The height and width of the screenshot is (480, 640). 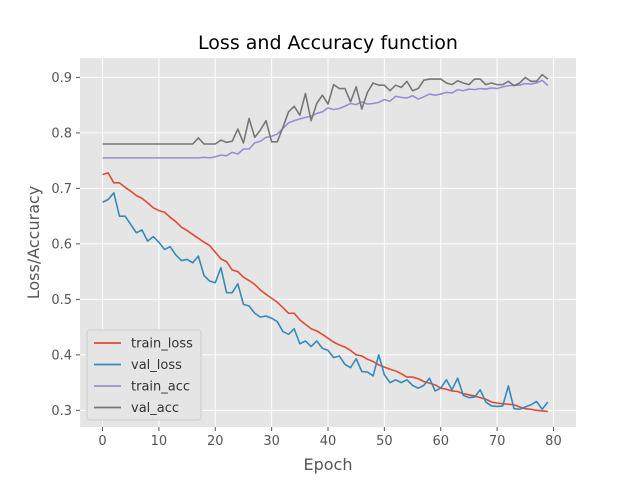 I want to click on legend-label-val_acc: val_acc, so click(x=155, y=408).